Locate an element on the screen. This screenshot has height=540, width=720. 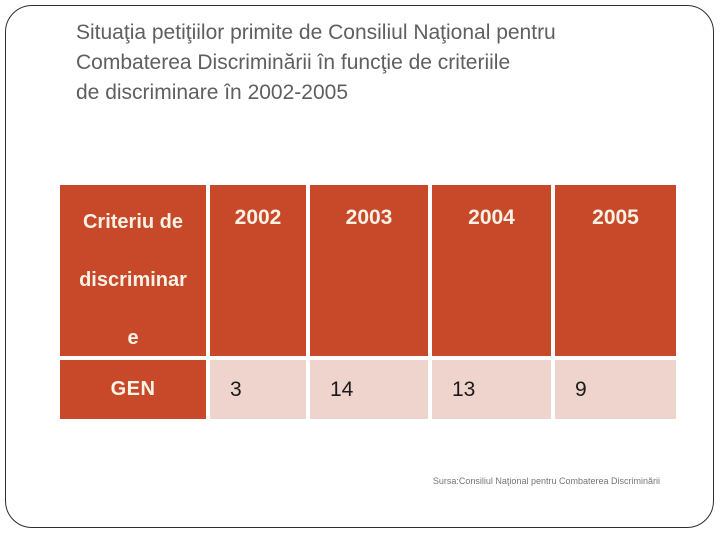
header-criteria-line-2: discriminar is located at coordinates (133, 280).